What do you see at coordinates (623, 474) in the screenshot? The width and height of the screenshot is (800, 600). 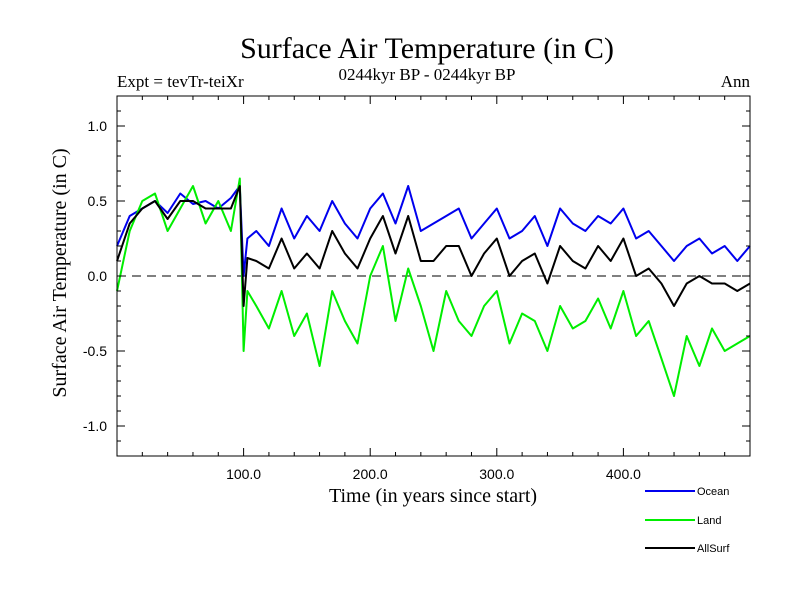 I see `x-tick-label: 400.0` at bounding box center [623, 474].